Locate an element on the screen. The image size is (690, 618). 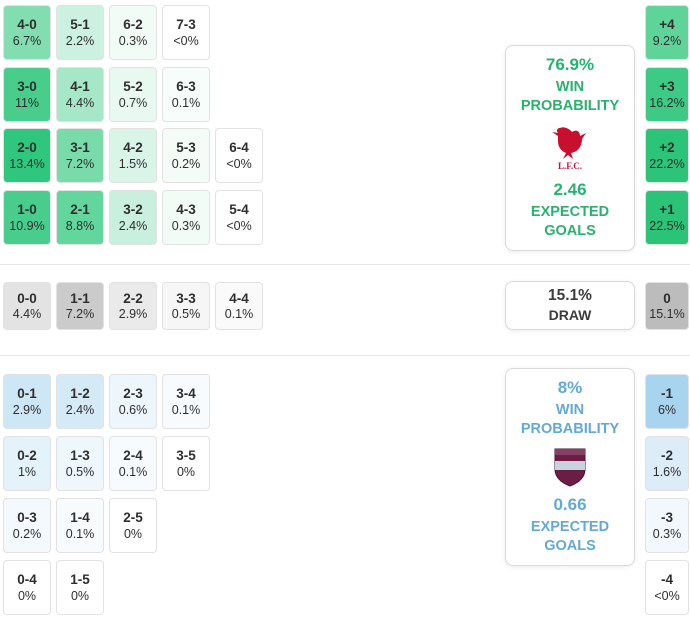
draw-score-cell: 0-0 4.4% is located at coordinates (27, 306).